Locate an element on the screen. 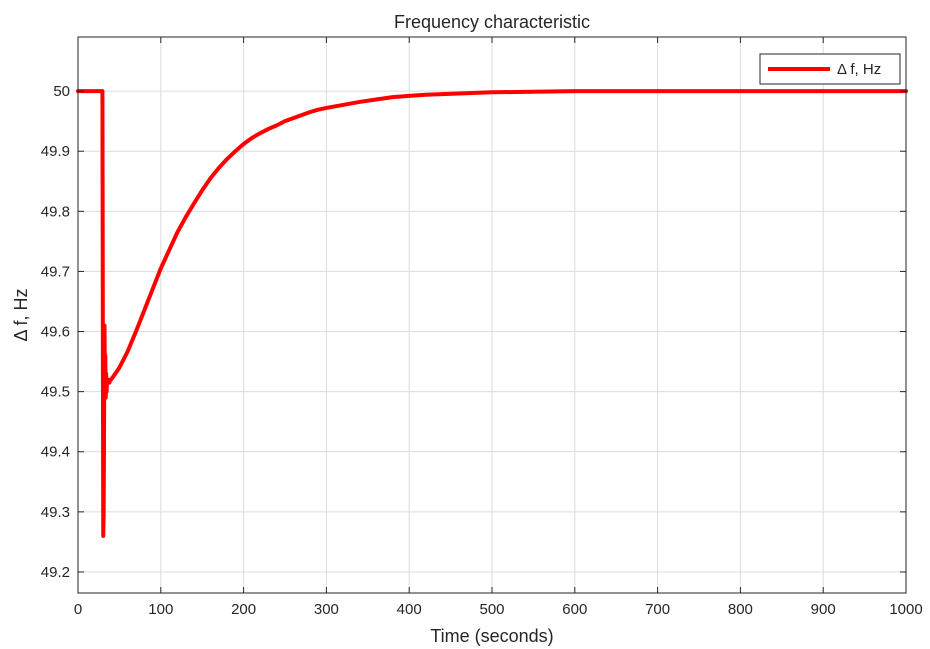 Image resolution: width=930 pixels, height=649 pixels. x-tick-label: 300 is located at coordinates (326, 609).